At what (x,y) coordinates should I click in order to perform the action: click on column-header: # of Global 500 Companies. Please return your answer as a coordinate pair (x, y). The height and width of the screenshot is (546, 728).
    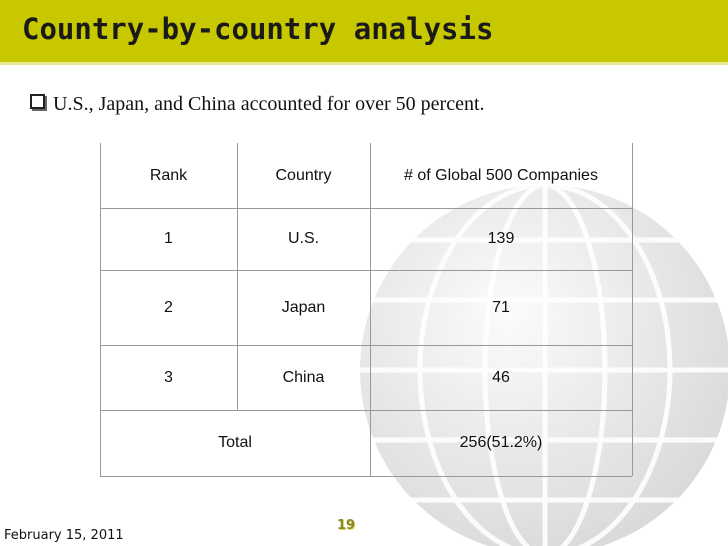
    Looking at the image, I should click on (501, 175).